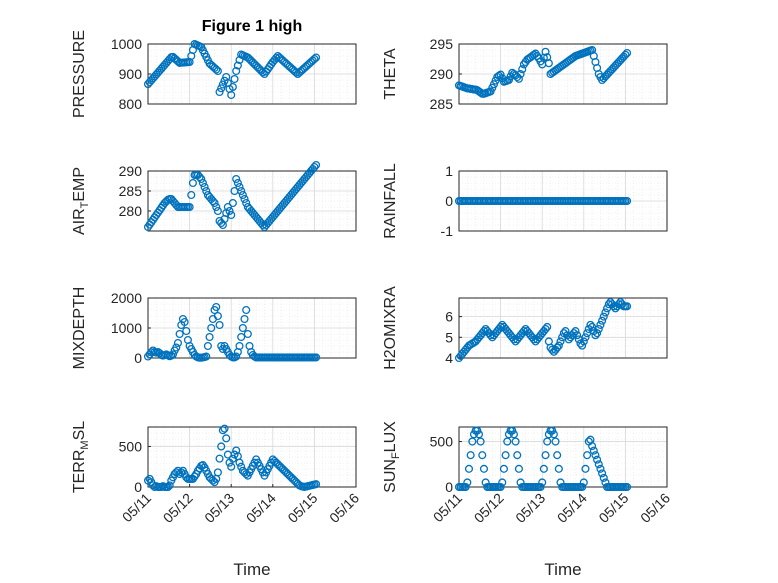 The width and height of the screenshot is (778, 583). Describe the element at coordinates (442, 44) in the screenshot. I see `y-tick-label: 295` at that location.